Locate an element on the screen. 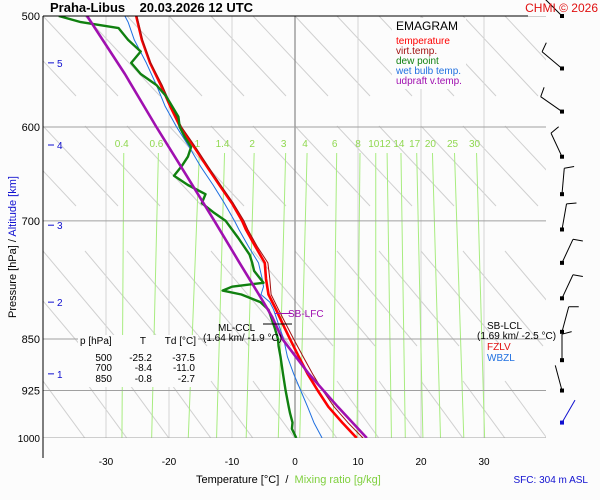 This screenshot has height=500, width=600. temperature-tick-label: 10 is located at coordinates (358, 462).